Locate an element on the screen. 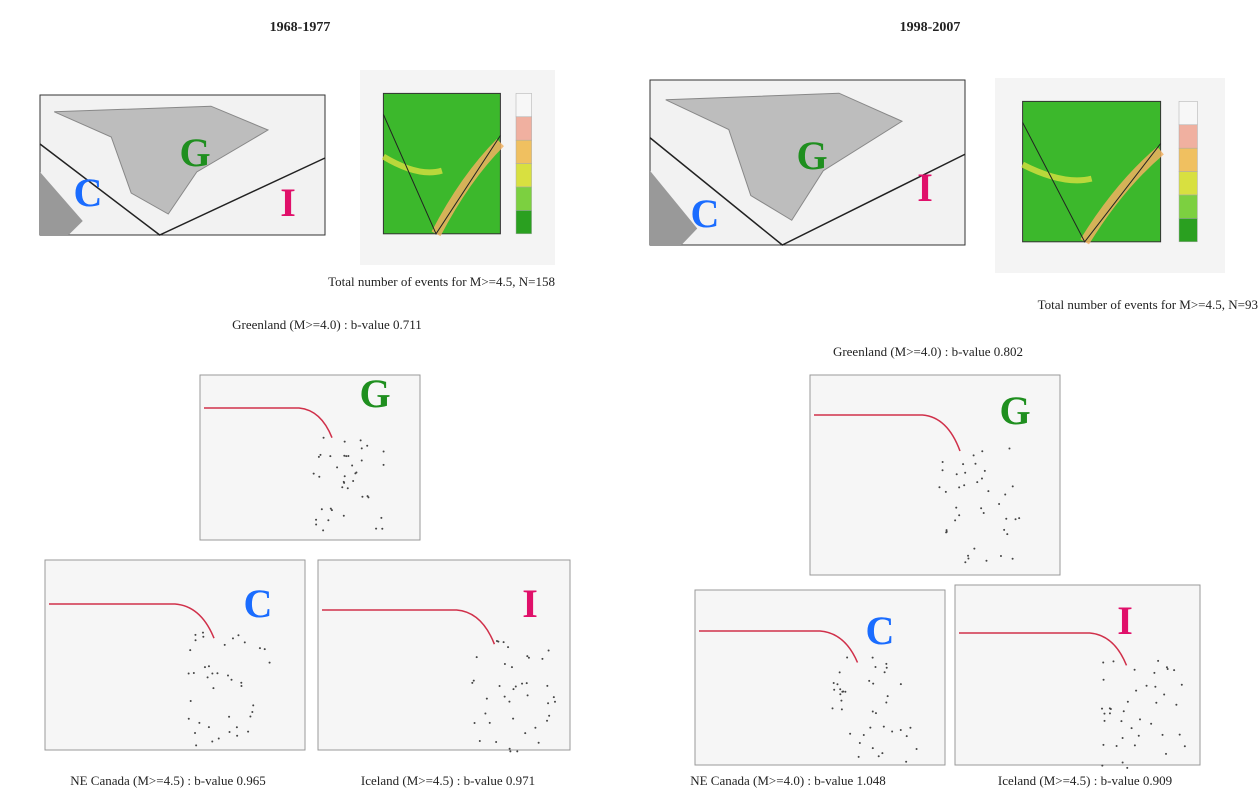 The image size is (1260, 796). heat-band is located at coordinates (1057, 172).